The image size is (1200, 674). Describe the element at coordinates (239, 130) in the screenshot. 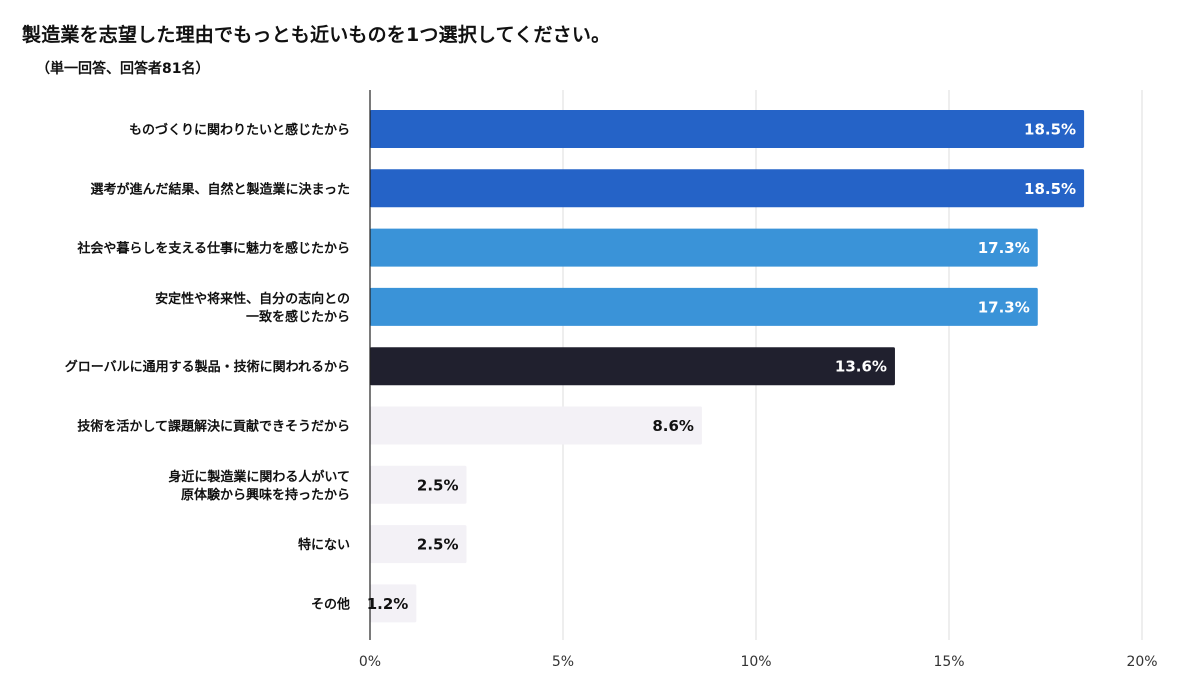

I see `category-label: ものづくりに関わりたいと感じたから` at that location.